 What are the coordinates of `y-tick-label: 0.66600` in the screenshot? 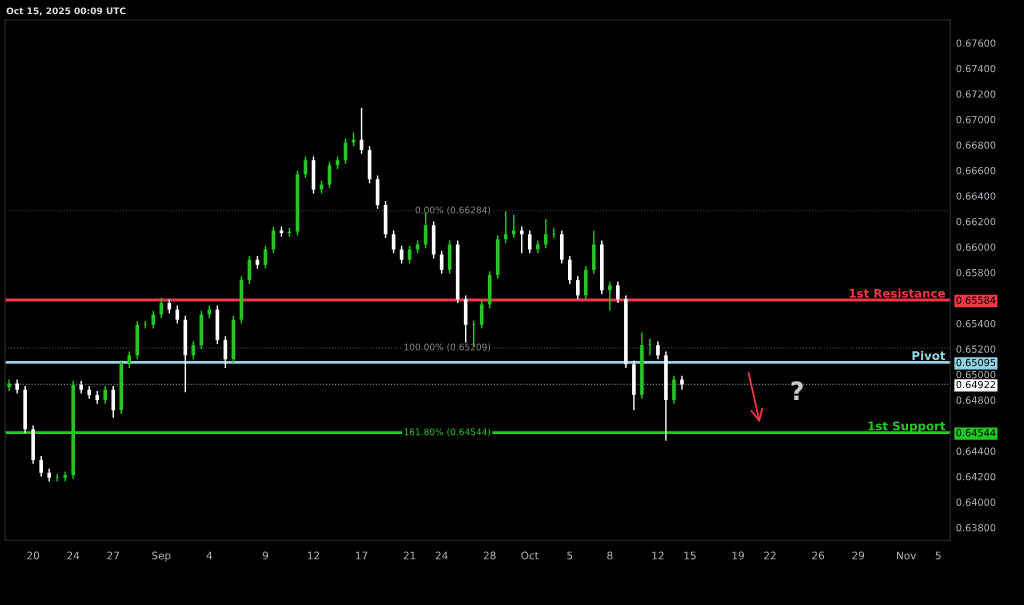 It's located at (976, 170).